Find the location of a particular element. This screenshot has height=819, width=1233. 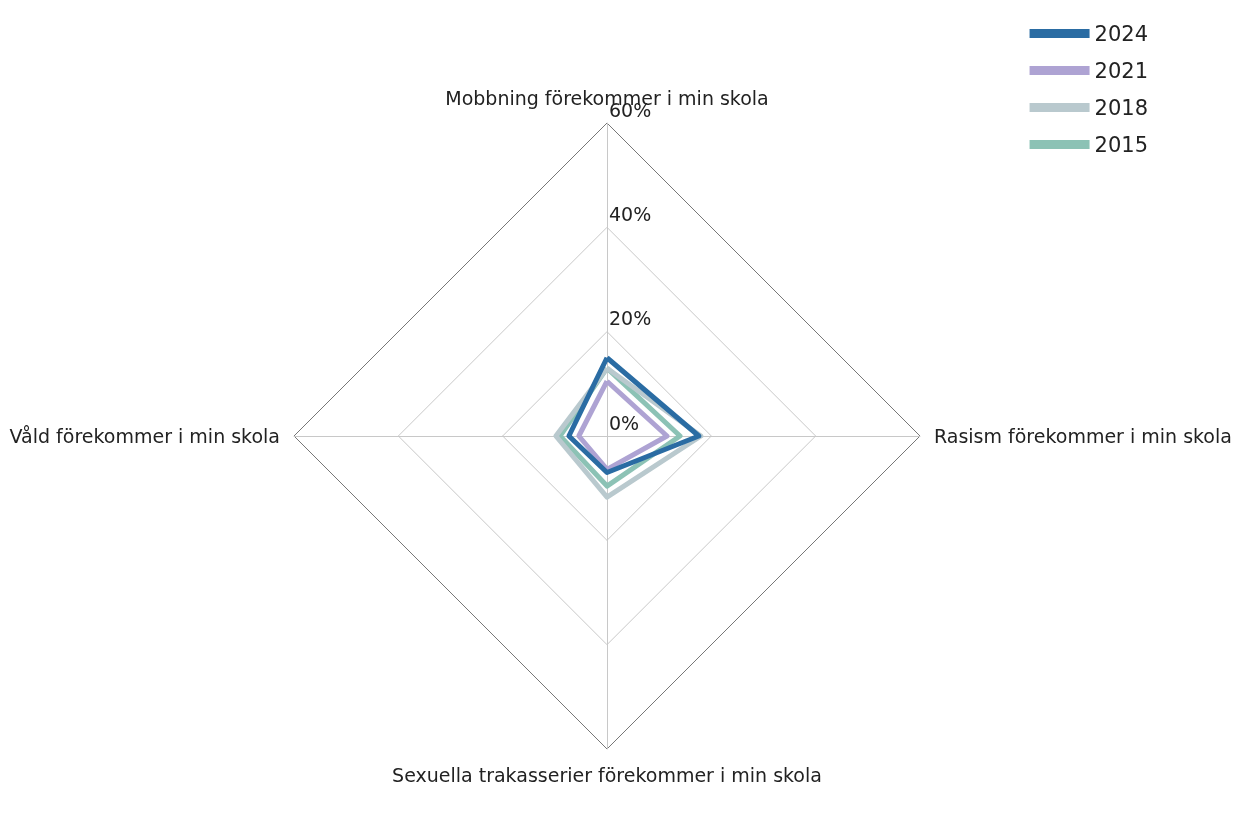

legend-label: 2021 is located at coordinates (1121, 70).